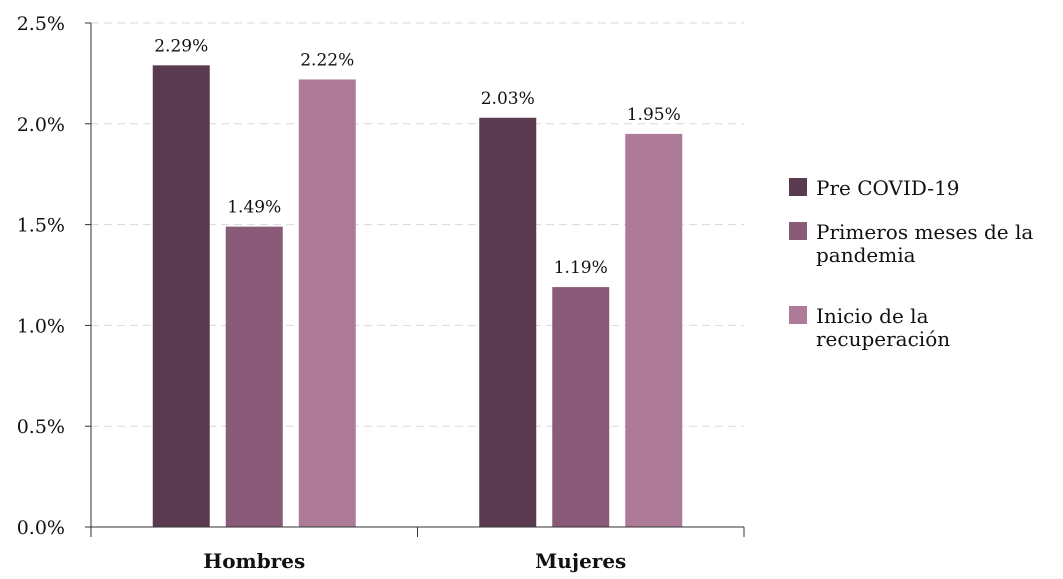  I want to click on y-tick-label: 2.0%, so click(41, 125).